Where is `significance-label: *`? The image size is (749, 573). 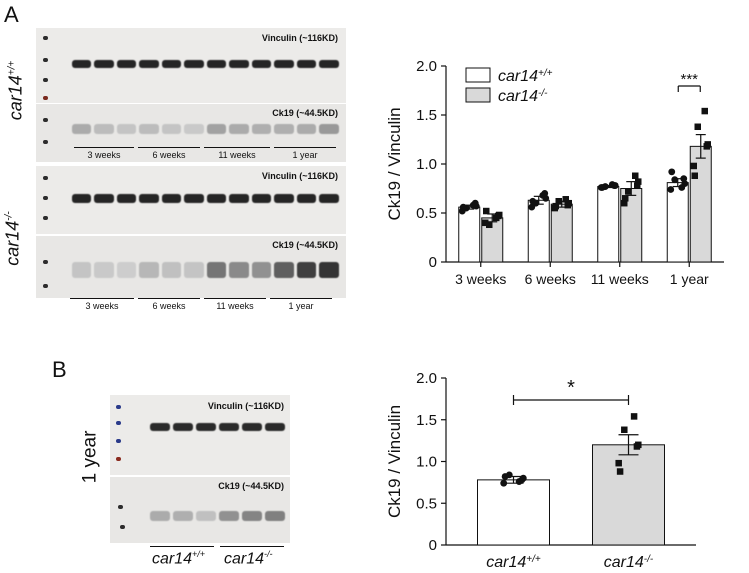 significance-label: * is located at coordinates (571, 388).